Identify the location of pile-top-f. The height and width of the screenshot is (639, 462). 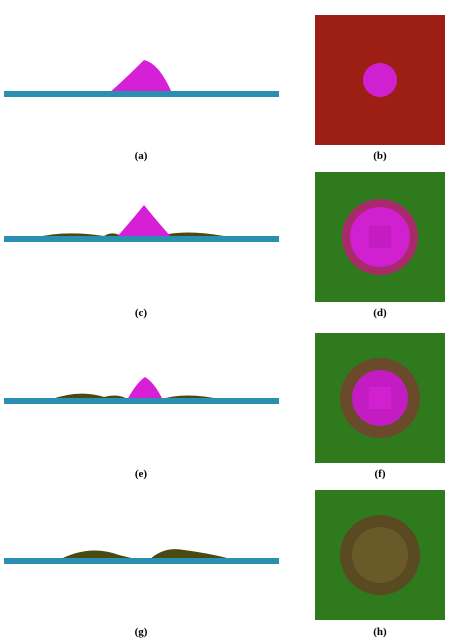
(380, 398).